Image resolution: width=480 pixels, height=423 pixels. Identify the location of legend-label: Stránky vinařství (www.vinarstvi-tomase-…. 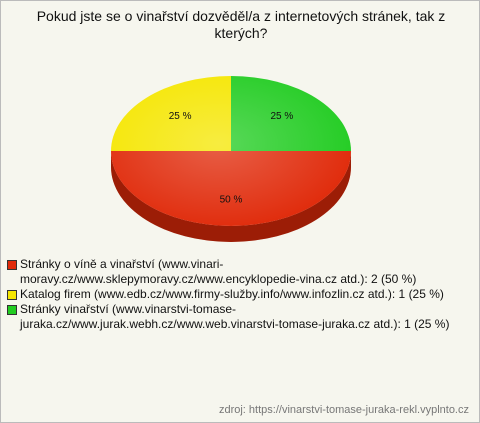
(235, 316).